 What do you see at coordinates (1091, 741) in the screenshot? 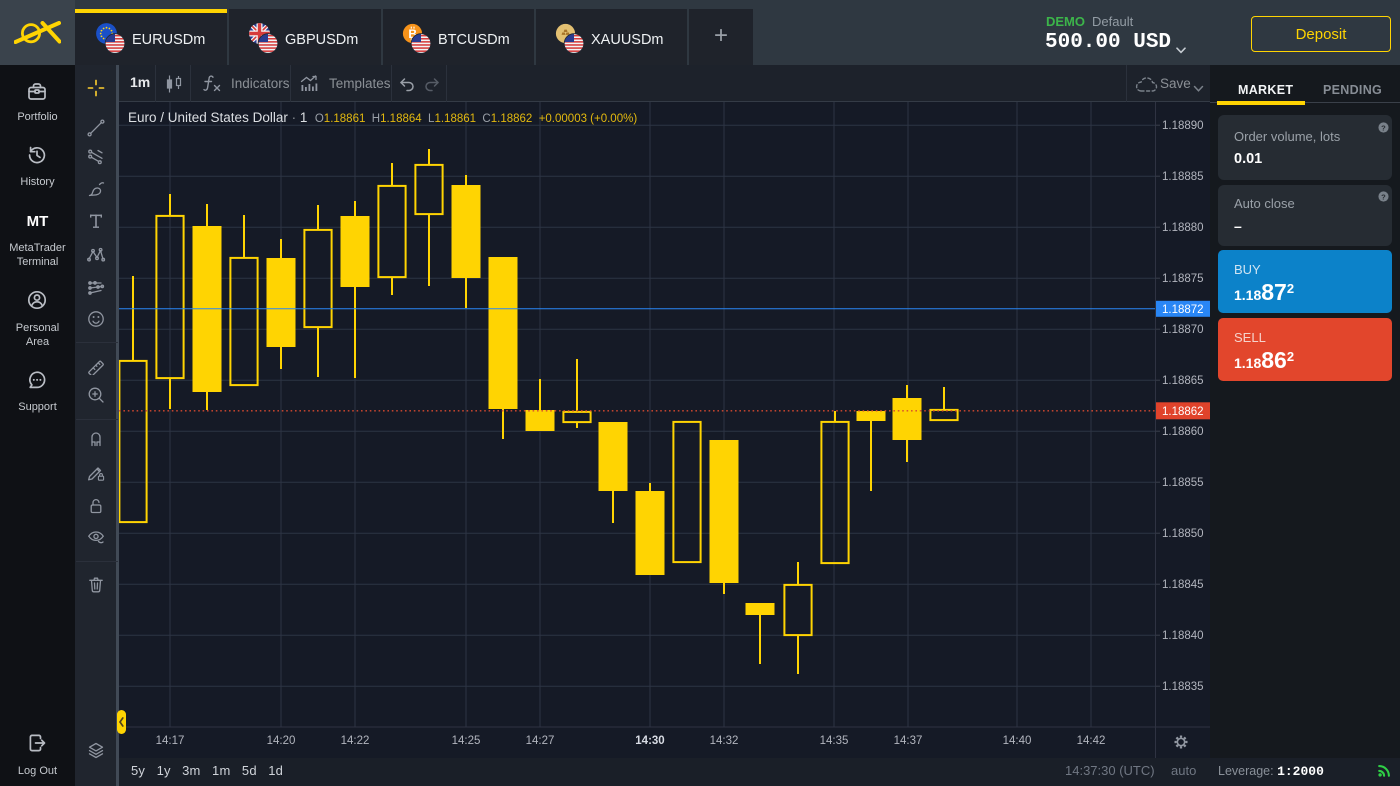
I see `svg-text: 14:42` at bounding box center [1091, 741].